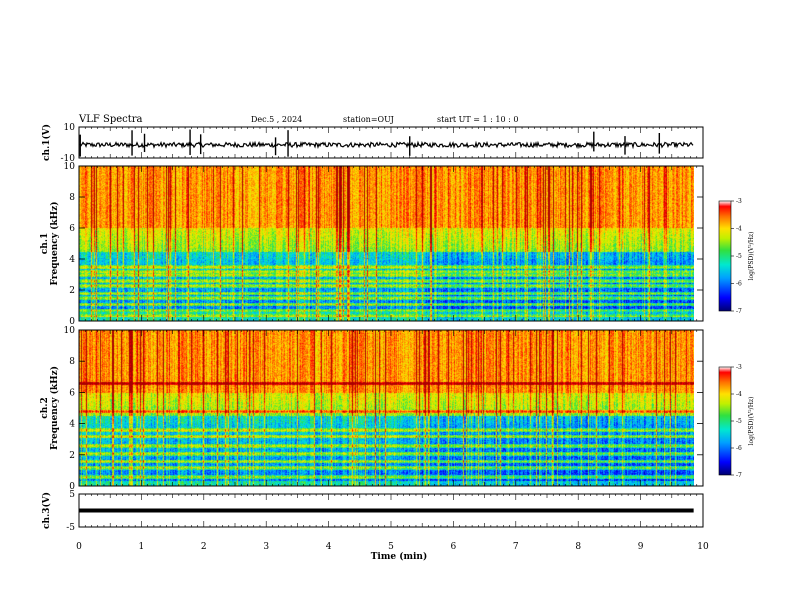 This screenshot has width=792, height=612. I want to click on ch3-waveform-panel: 5 -5 ch.3(V), so click(372, 511).